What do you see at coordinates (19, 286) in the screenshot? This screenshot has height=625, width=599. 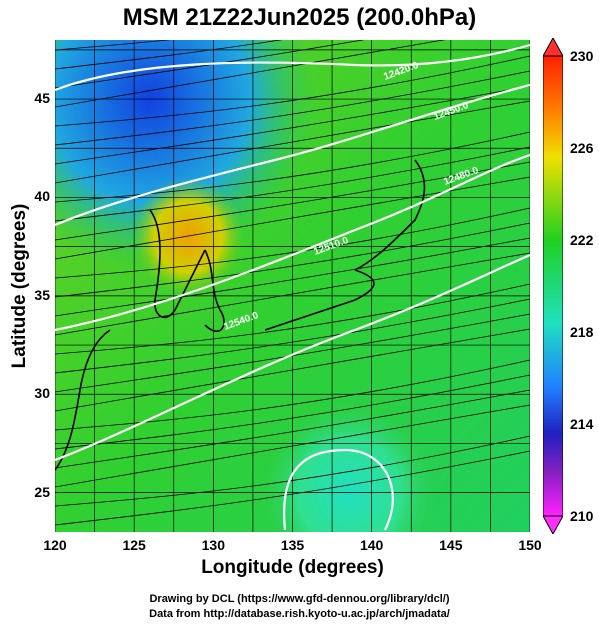 I see `y-axis-label: Latitude (degrees)` at bounding box center [19, 286].